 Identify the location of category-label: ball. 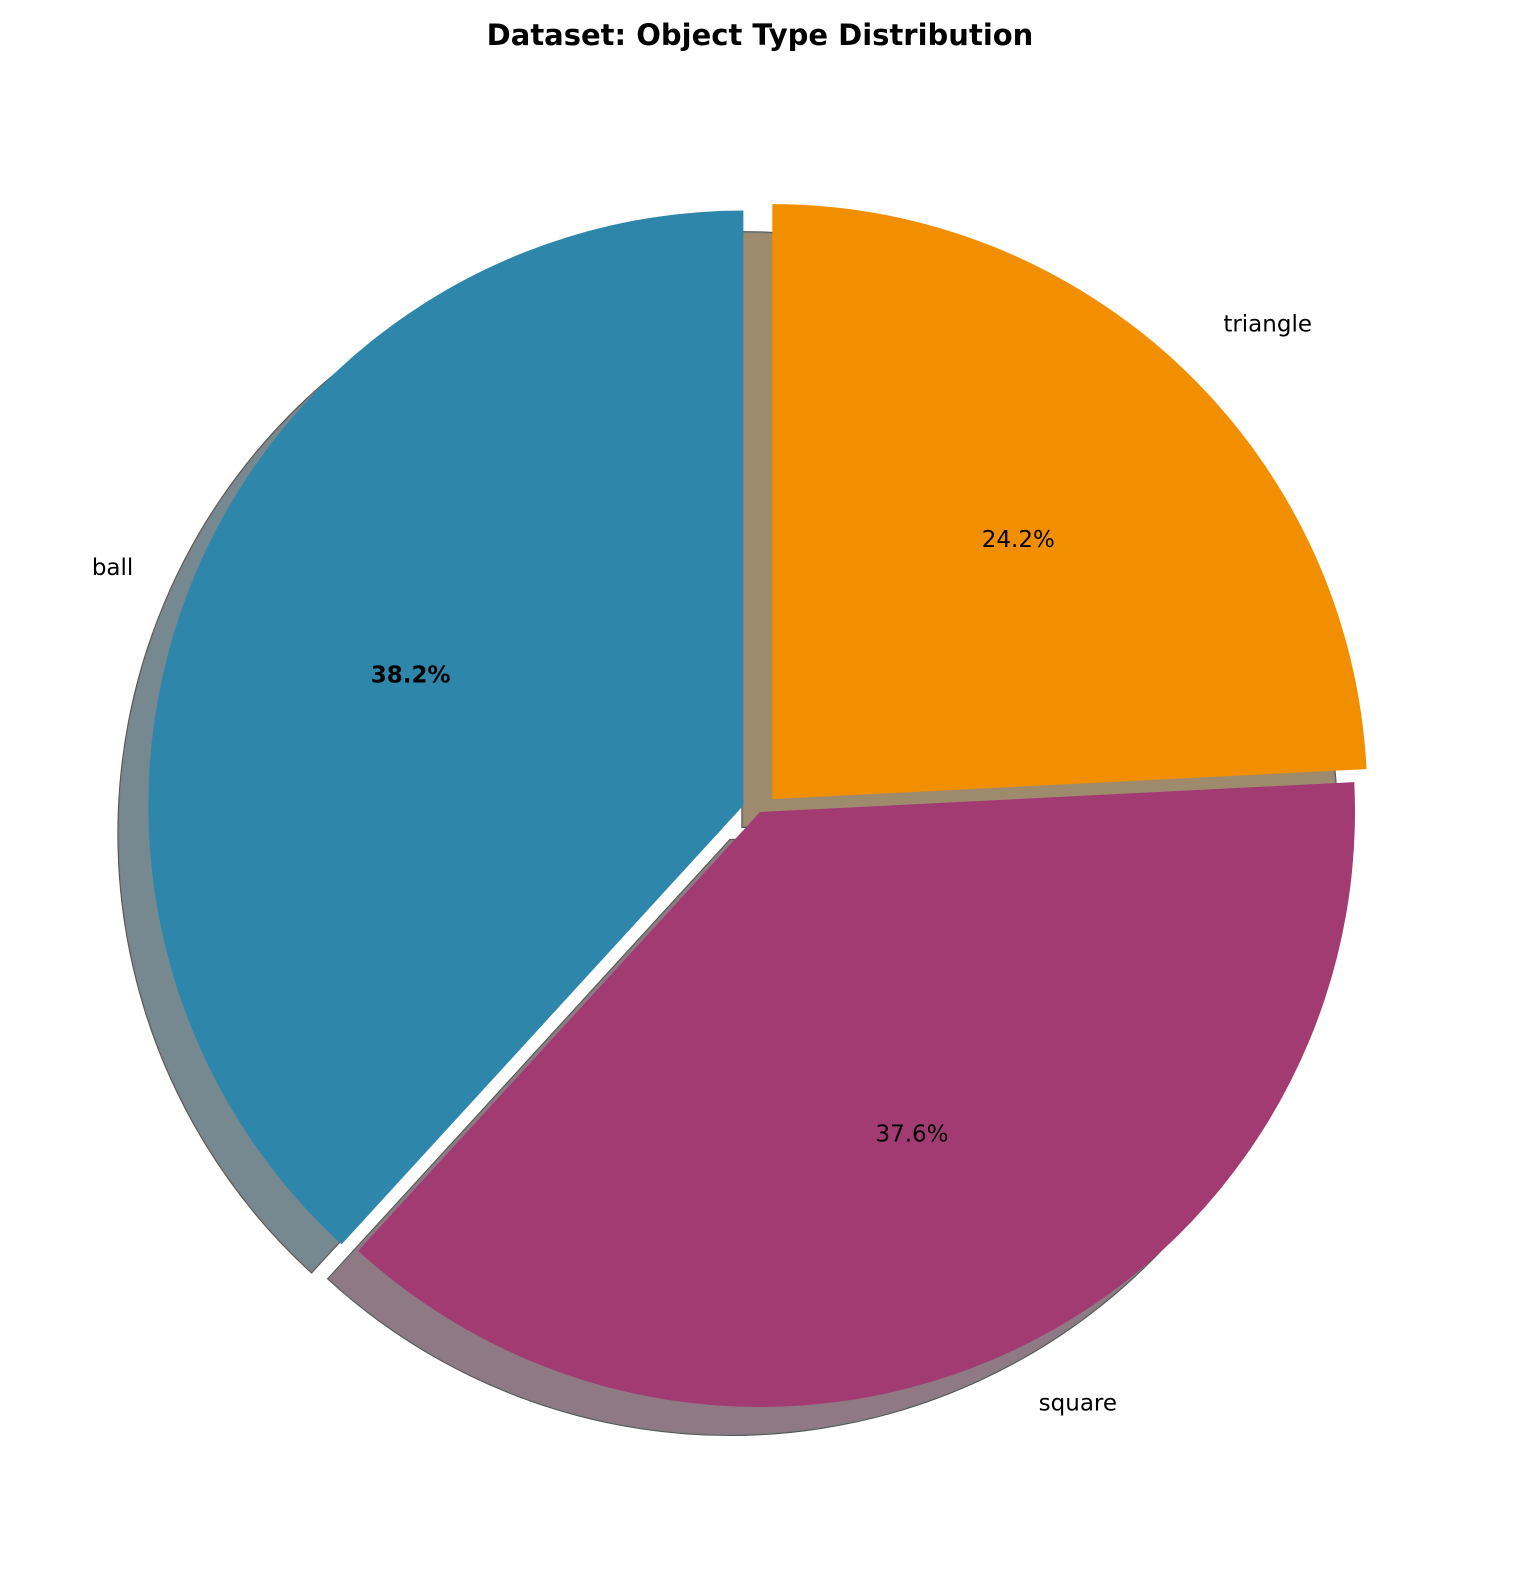
(112, 568).